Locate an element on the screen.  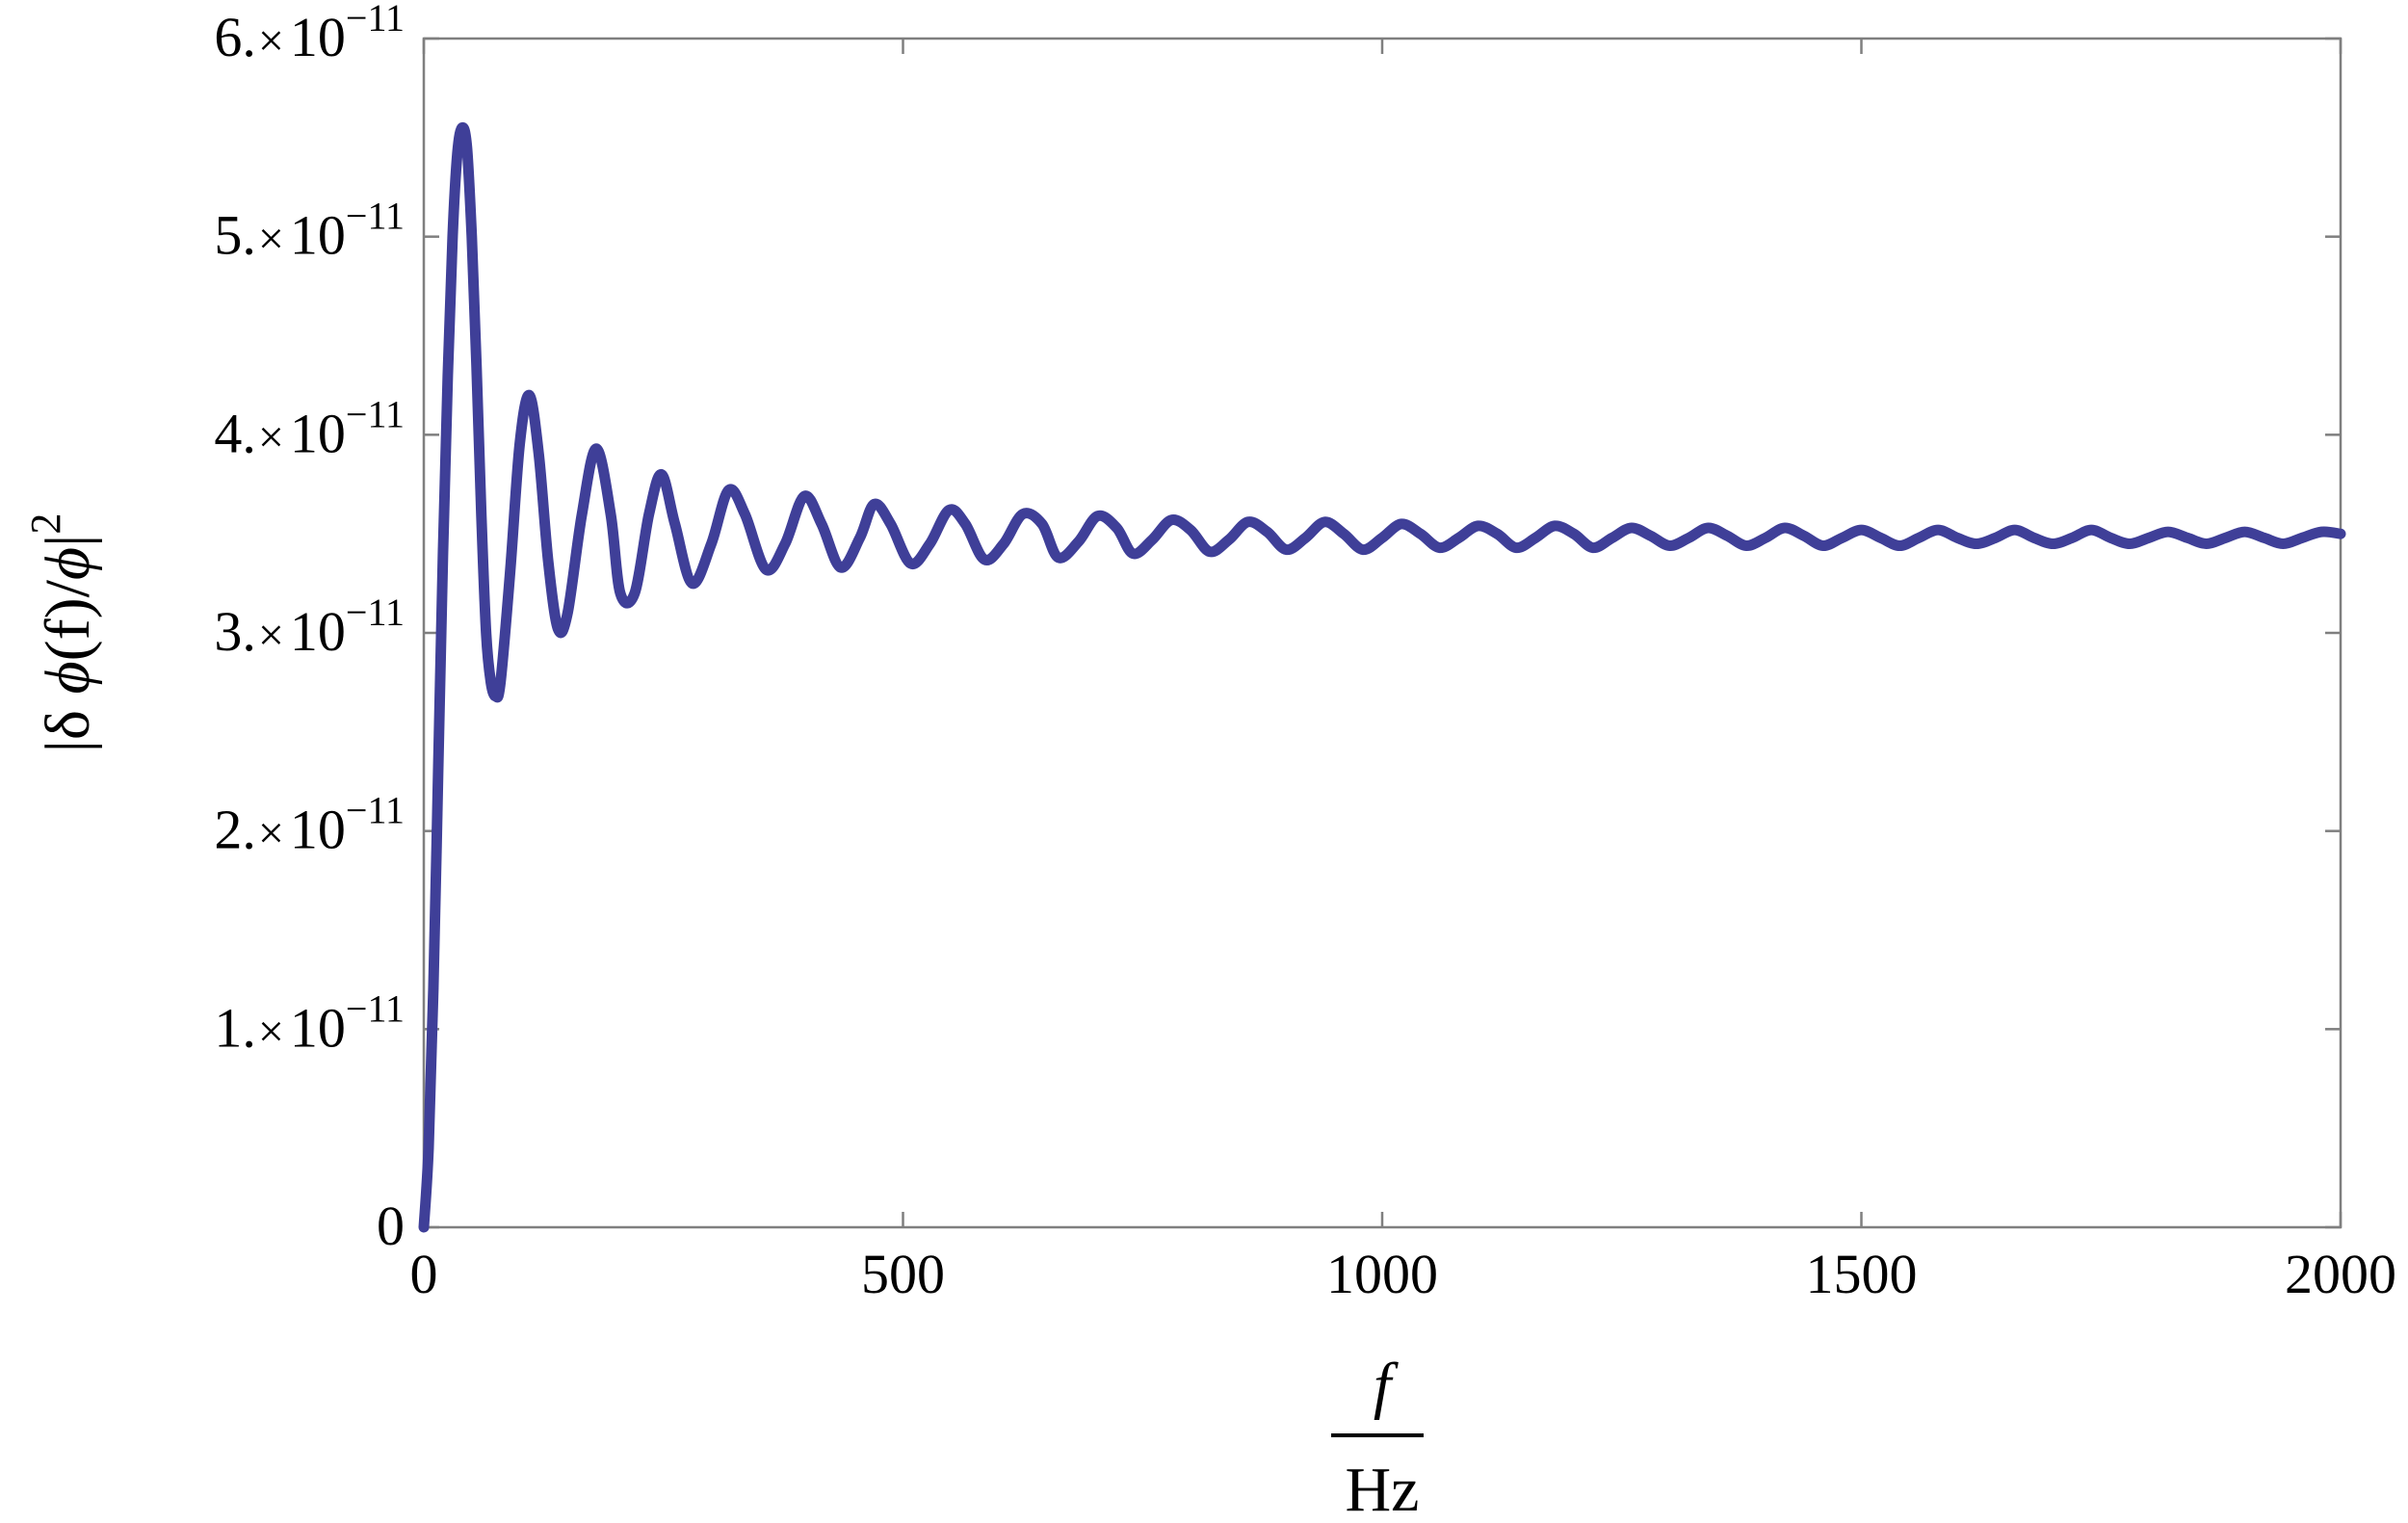
y-tick-label: 6.× 10−11 is located at coordinates (309, 34).